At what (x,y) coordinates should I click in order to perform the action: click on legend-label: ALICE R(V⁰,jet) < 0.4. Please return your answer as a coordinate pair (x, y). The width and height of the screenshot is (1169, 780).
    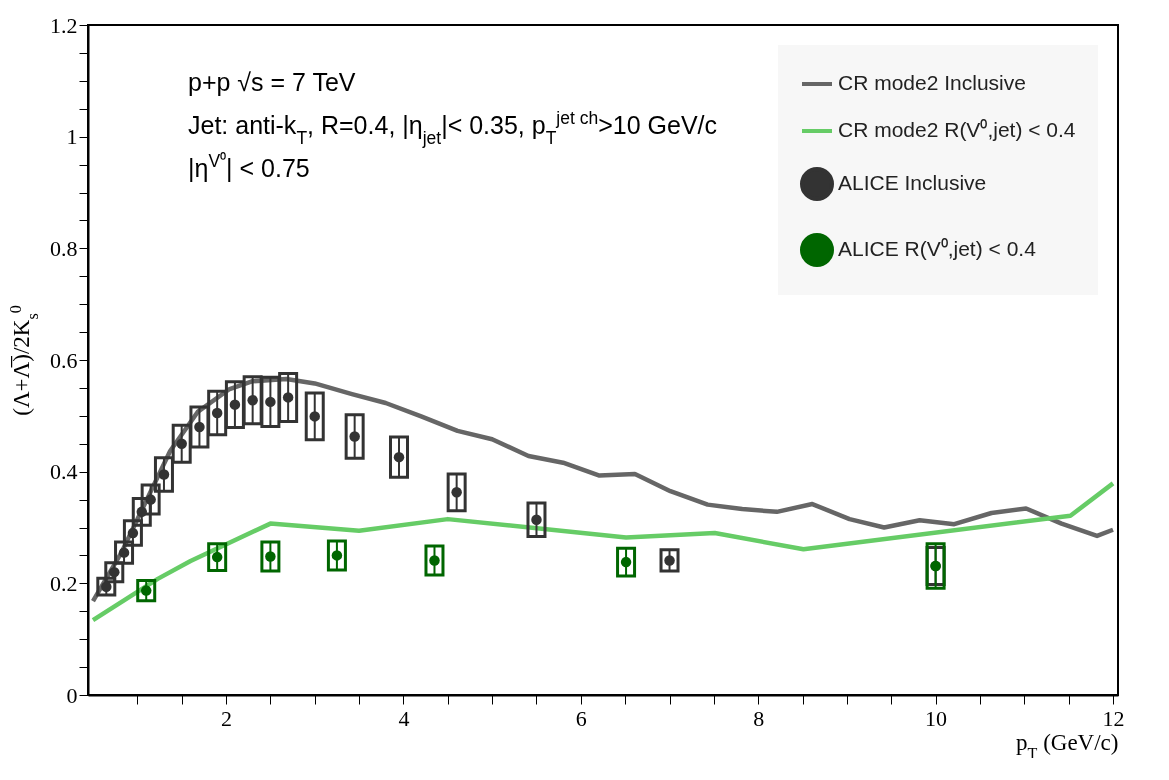
    Looking at the image, I should click on (937, 248).